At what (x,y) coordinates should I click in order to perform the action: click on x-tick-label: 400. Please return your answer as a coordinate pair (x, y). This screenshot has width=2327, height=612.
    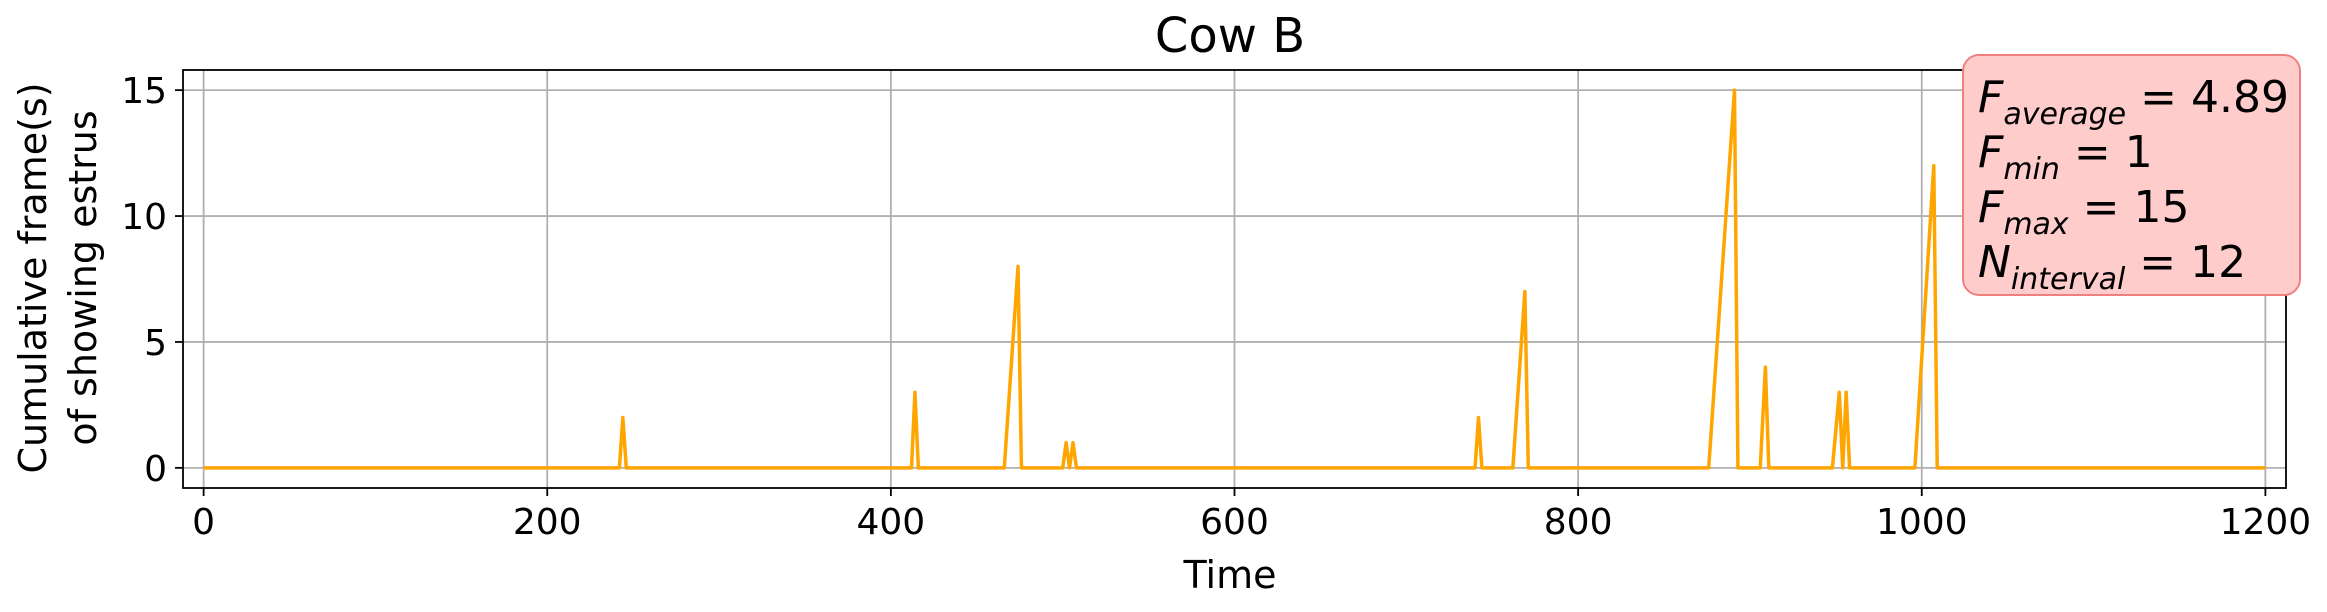
    Looking at the image, I should click on (891, 522).